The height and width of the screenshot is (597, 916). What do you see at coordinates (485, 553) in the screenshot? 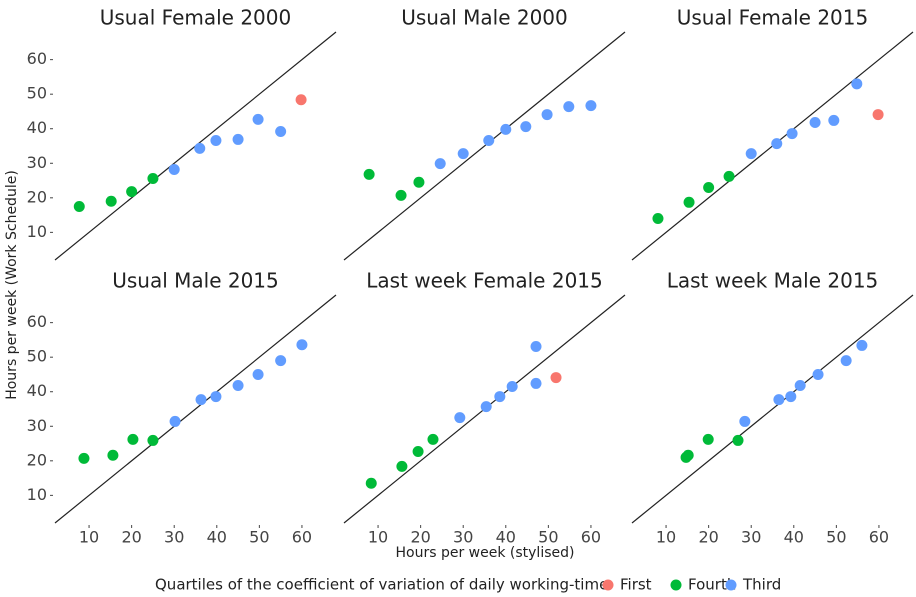
I see `x-axis-label: Hours per week (stylised)` at bounding box center [485, 553].